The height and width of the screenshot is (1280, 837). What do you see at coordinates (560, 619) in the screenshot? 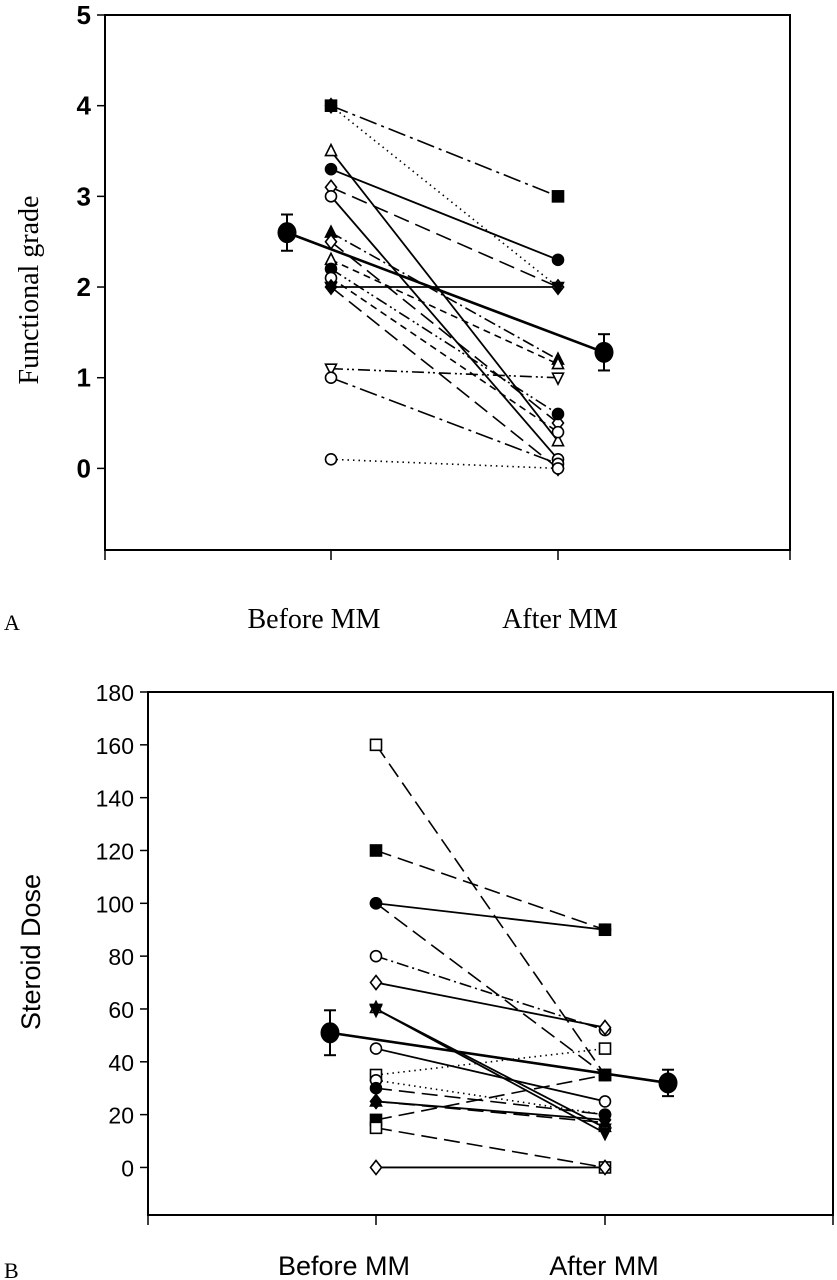
I see `panel-a-x-tick-after: After MM` at bounding box center [560, 619].